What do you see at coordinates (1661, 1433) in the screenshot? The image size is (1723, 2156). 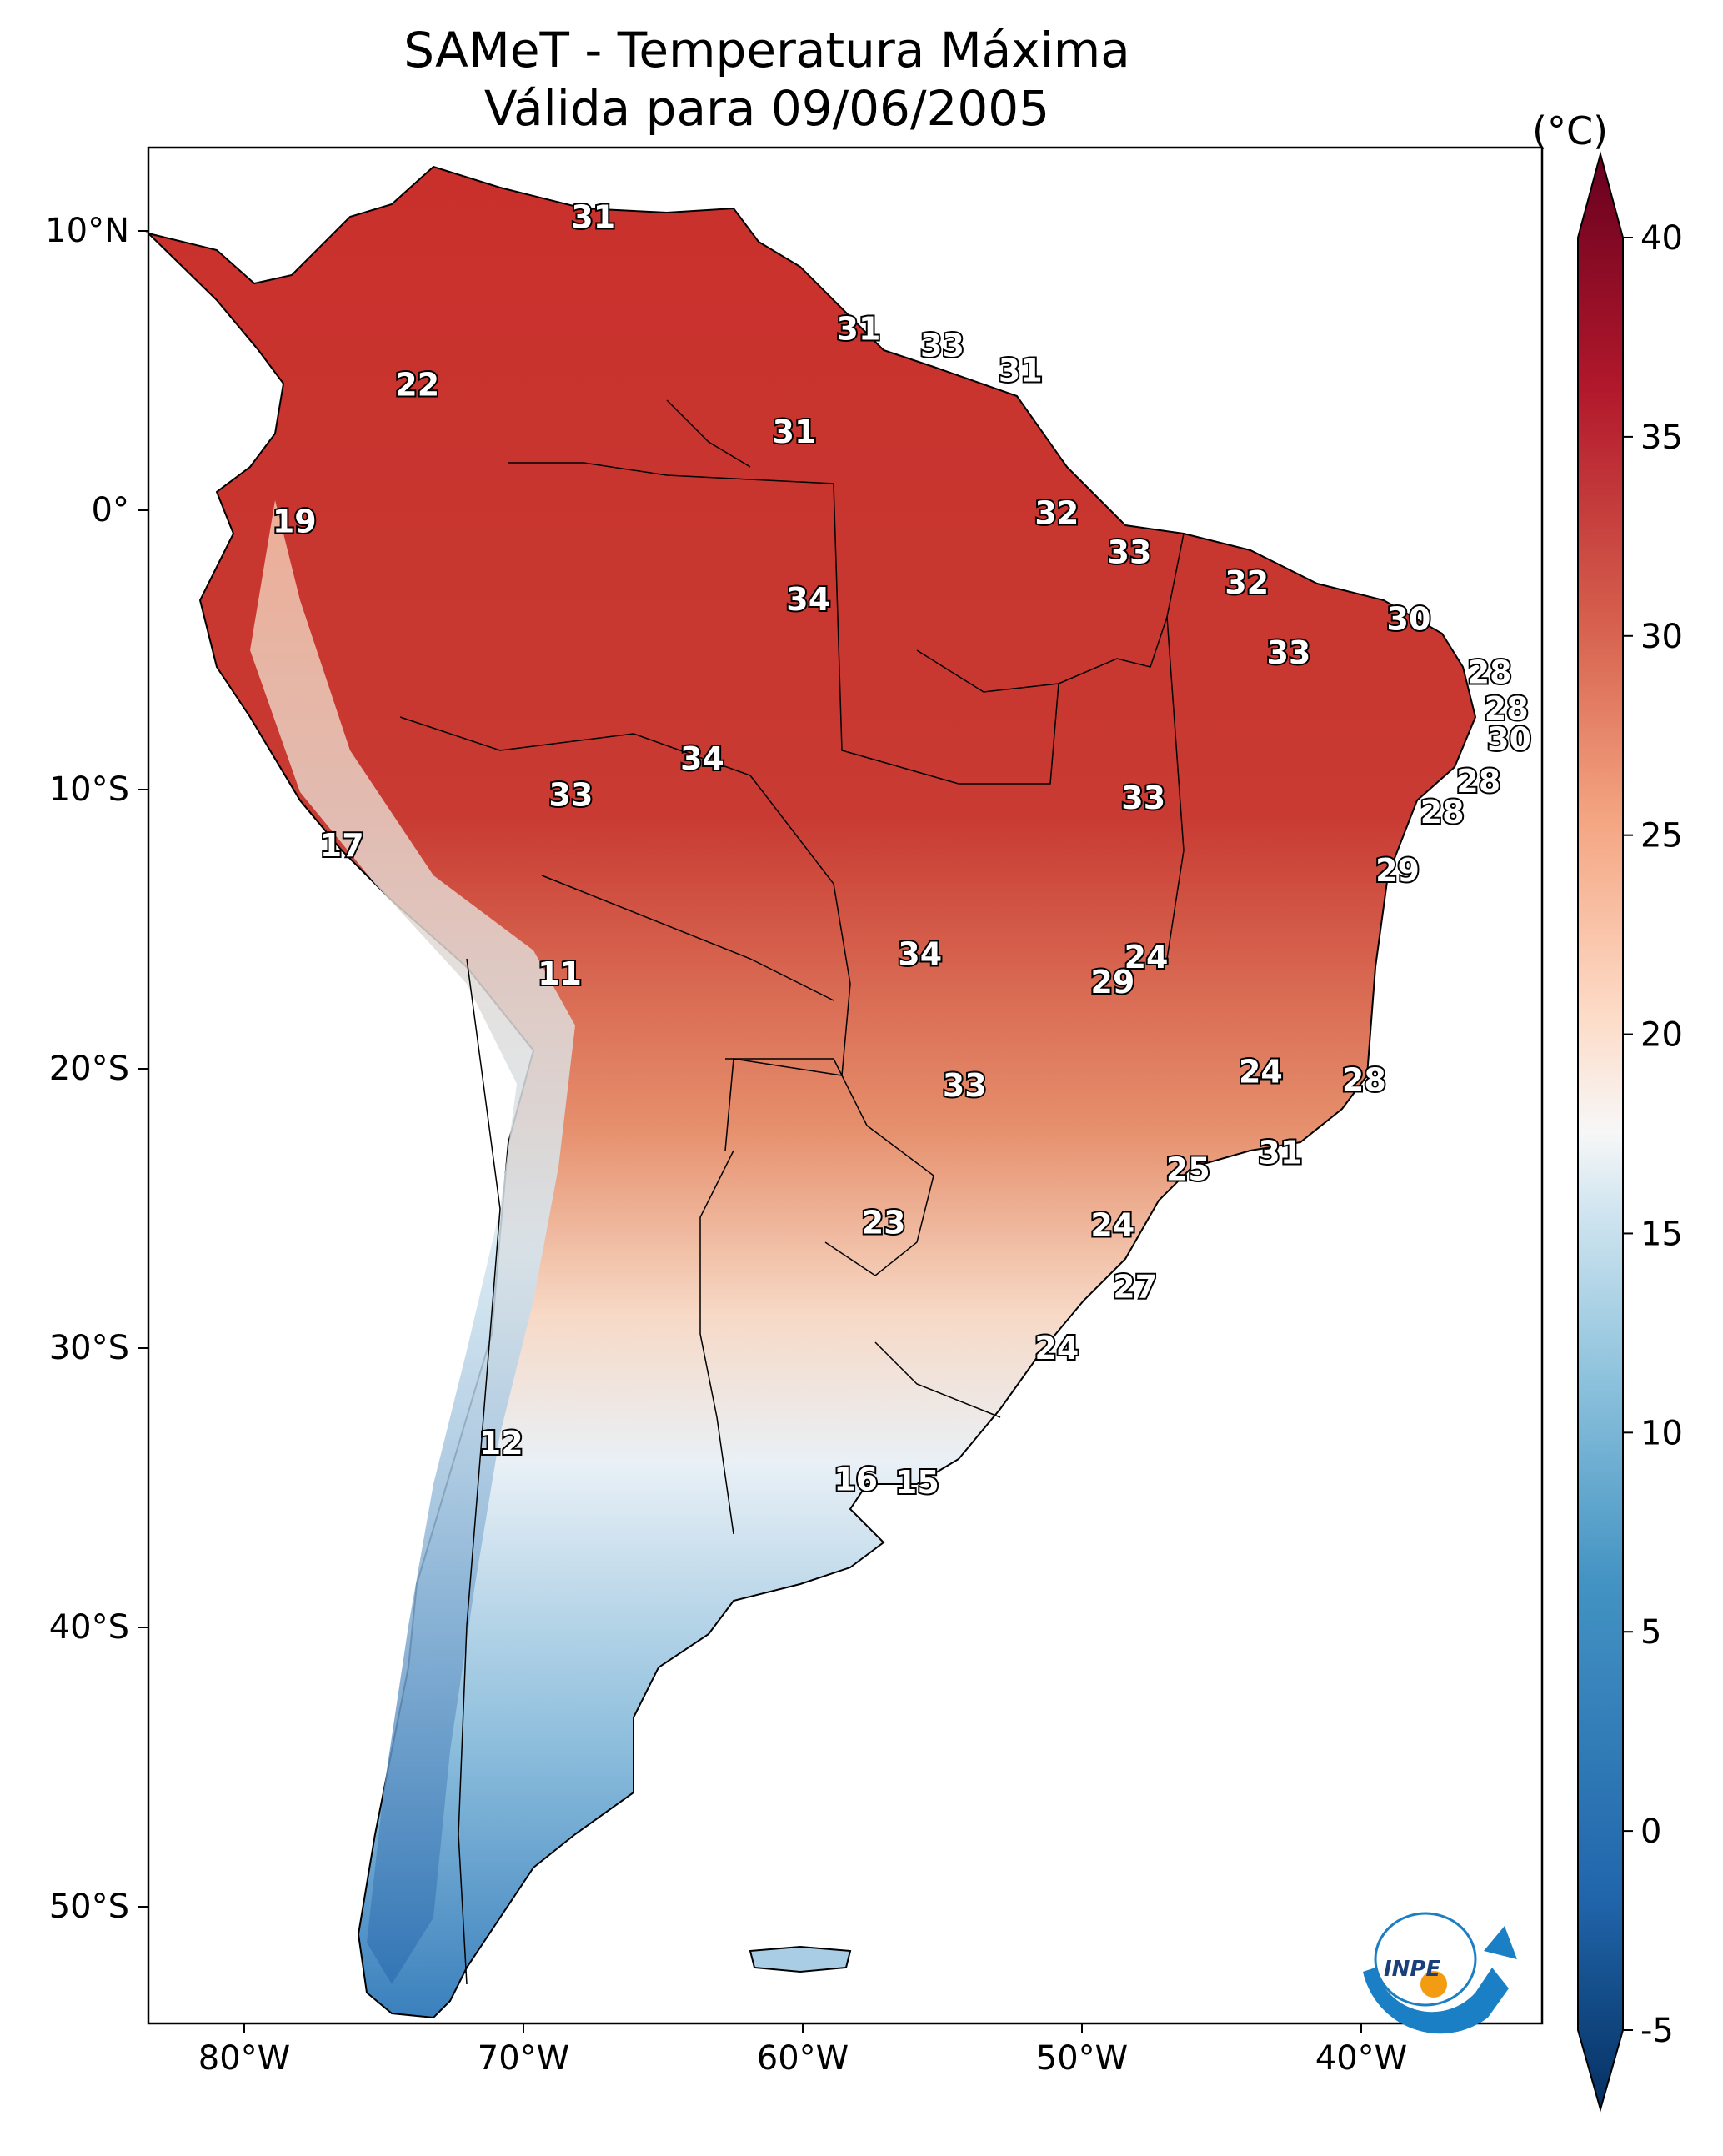 I see `colorbar-tick-label: 10` at bounding box center [1661, 1433].